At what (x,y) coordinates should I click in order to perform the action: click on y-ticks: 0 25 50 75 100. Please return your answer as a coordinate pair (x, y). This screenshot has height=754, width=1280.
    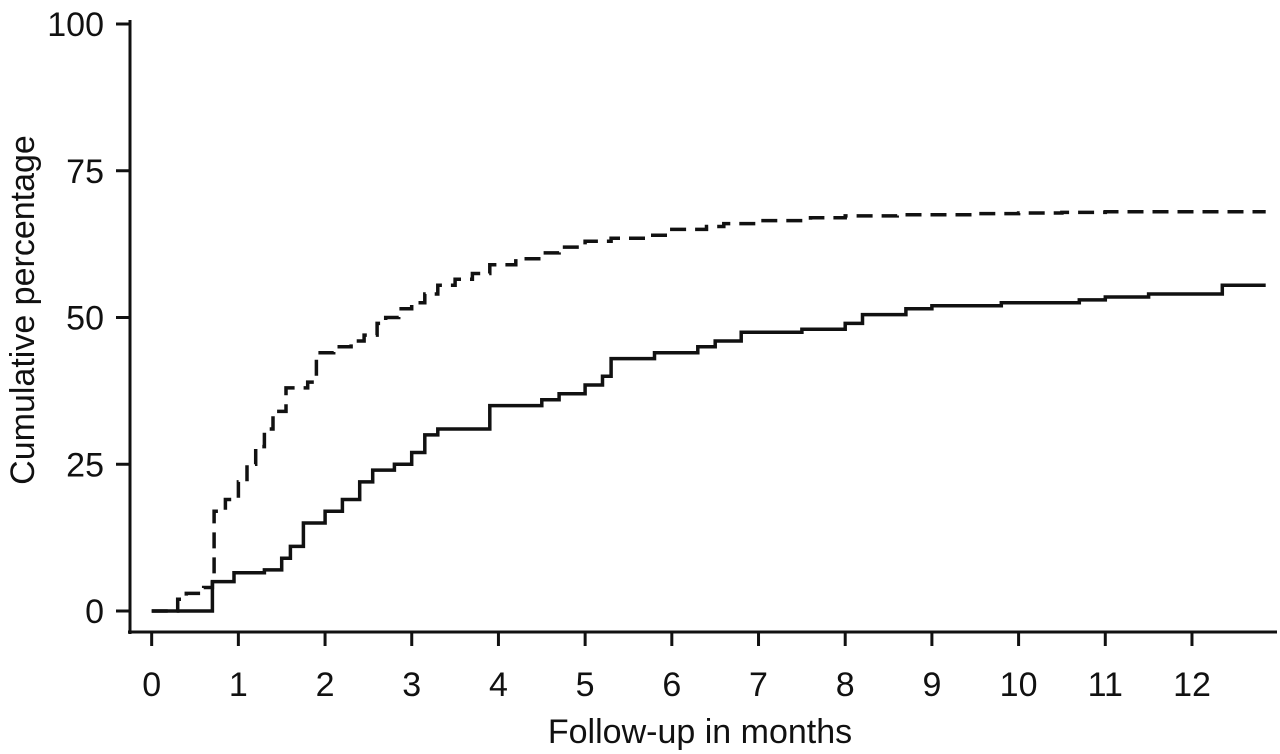
    Looking at the image, I should click on (88, 318).